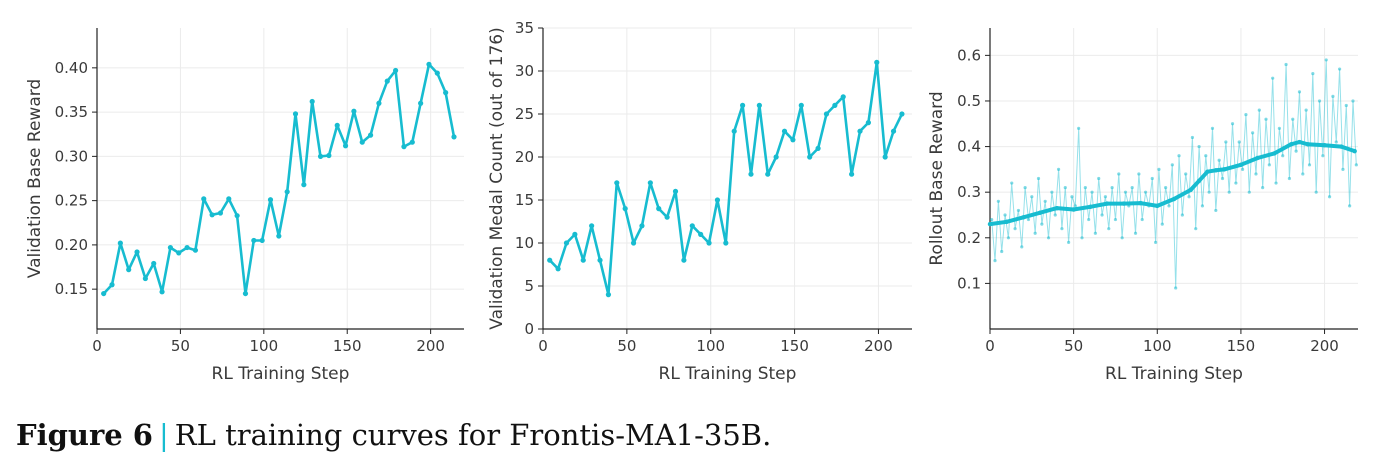 The image size is (1383, 474). What do you see at coordinates (263, 346) in the screenshot?
I see `x-tick-label: 100` at bounding box center [263, 346].